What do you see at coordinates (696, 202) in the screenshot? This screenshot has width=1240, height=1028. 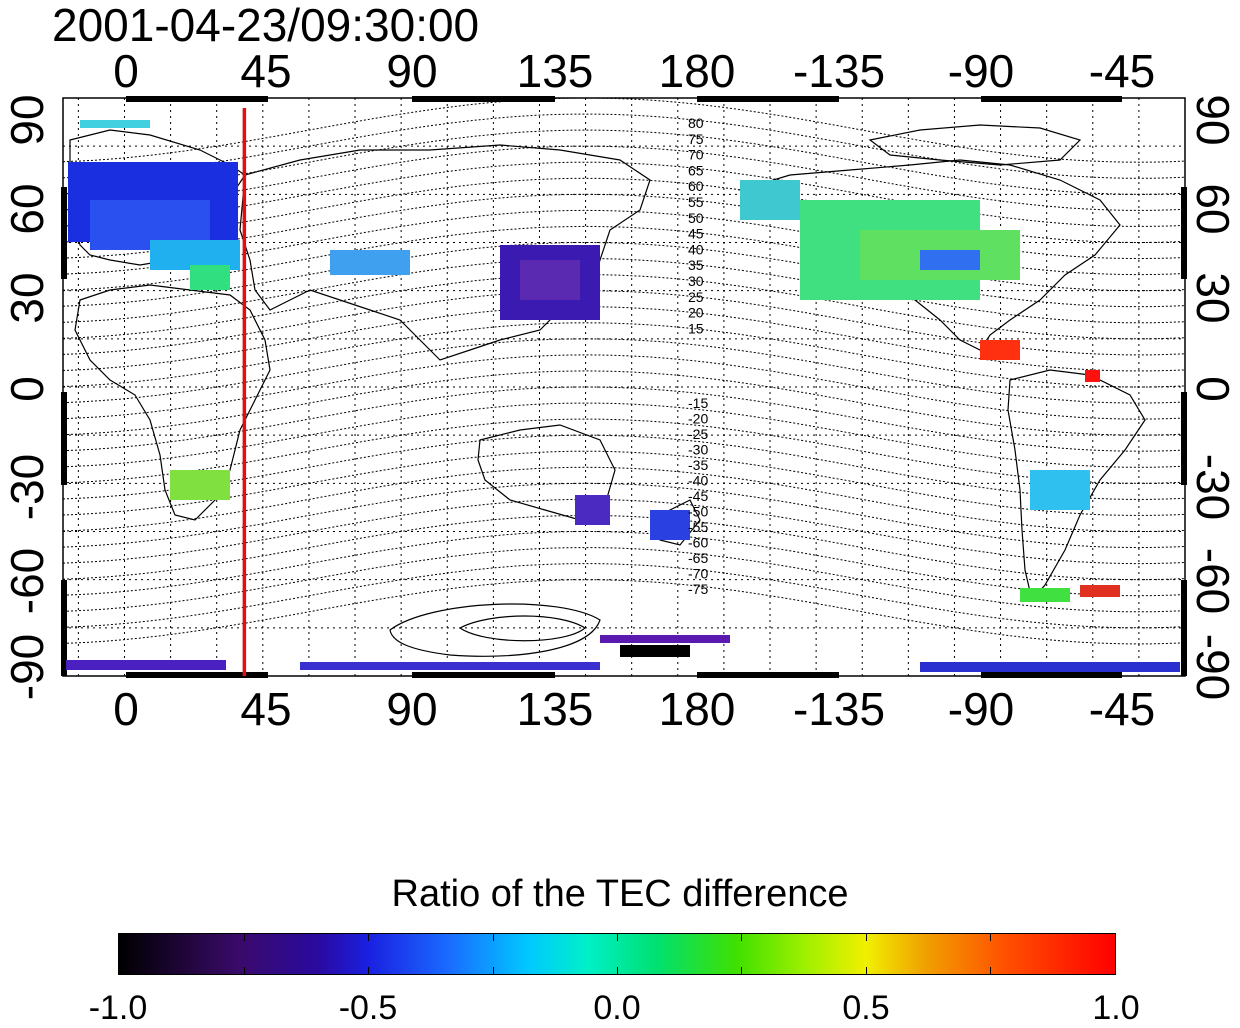 I see `contour-label: 55` at bounding box center [696, 202].